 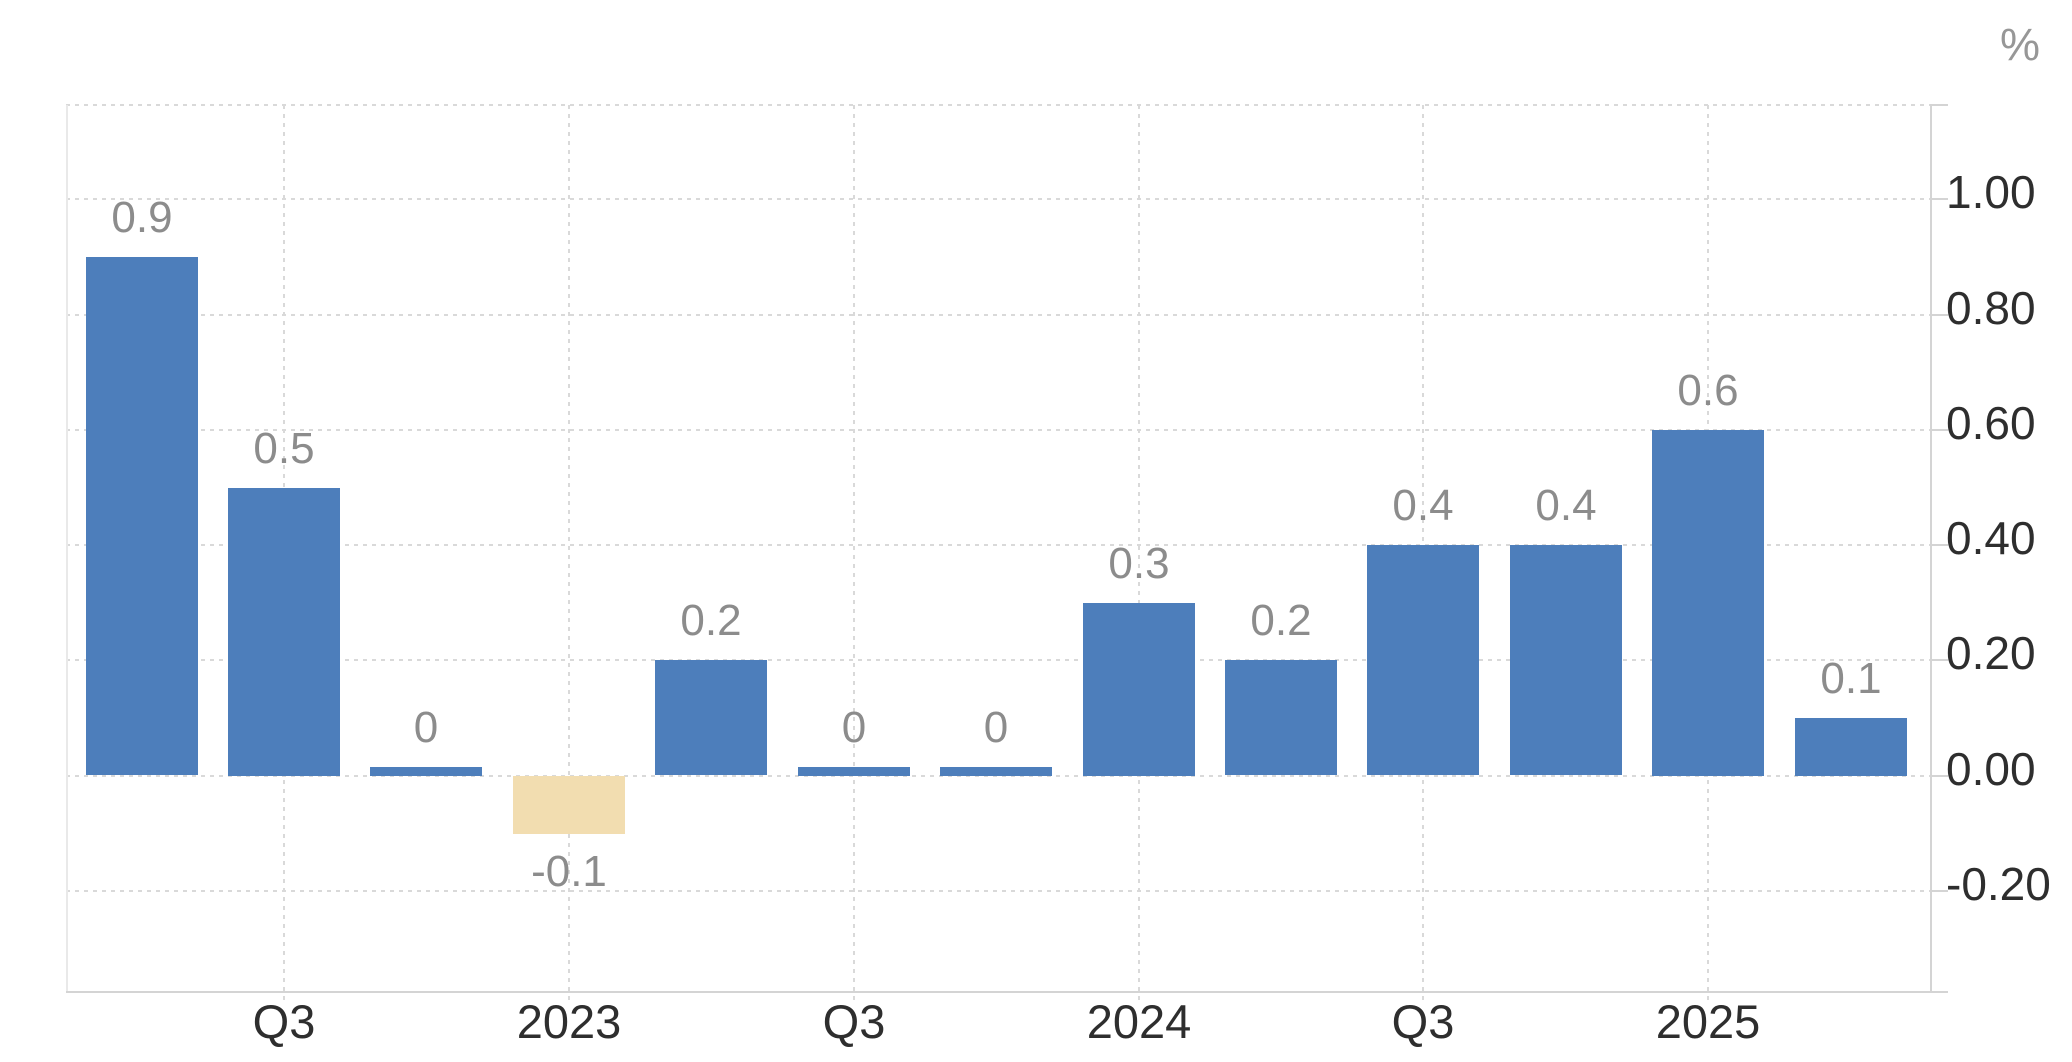 I want to click on bar-2022-Q2, so click(x=142, y=516).